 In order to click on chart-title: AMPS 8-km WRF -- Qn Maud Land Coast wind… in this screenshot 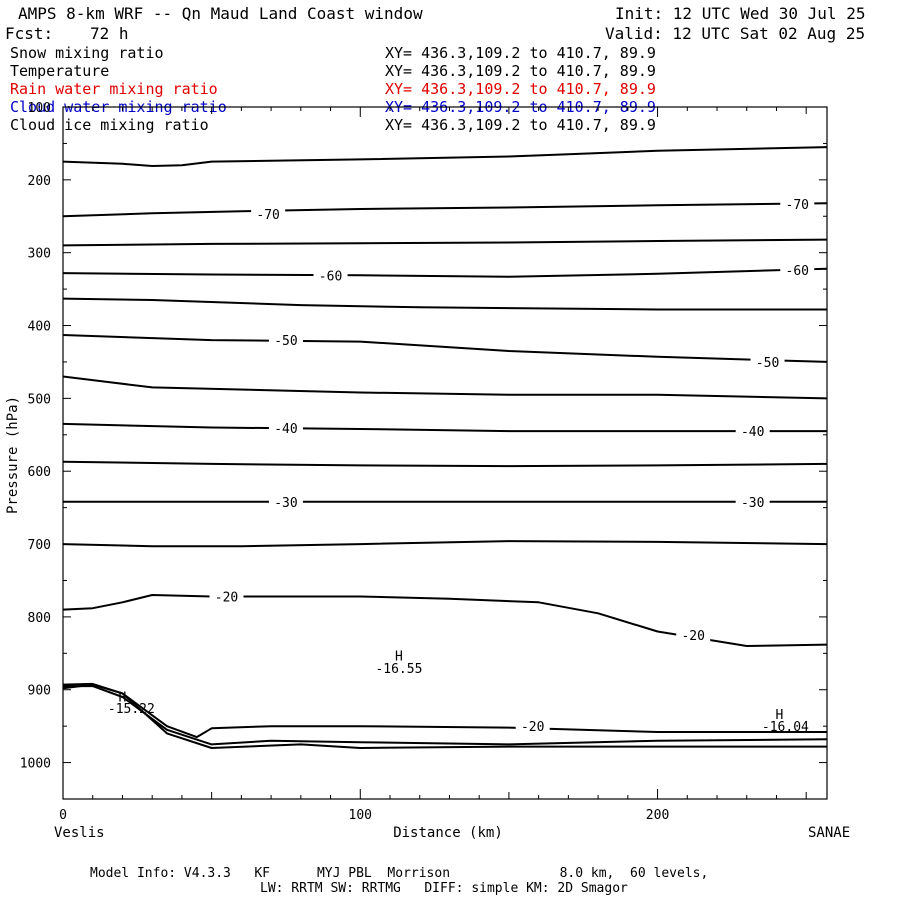, I will do `click(220, 13)`.